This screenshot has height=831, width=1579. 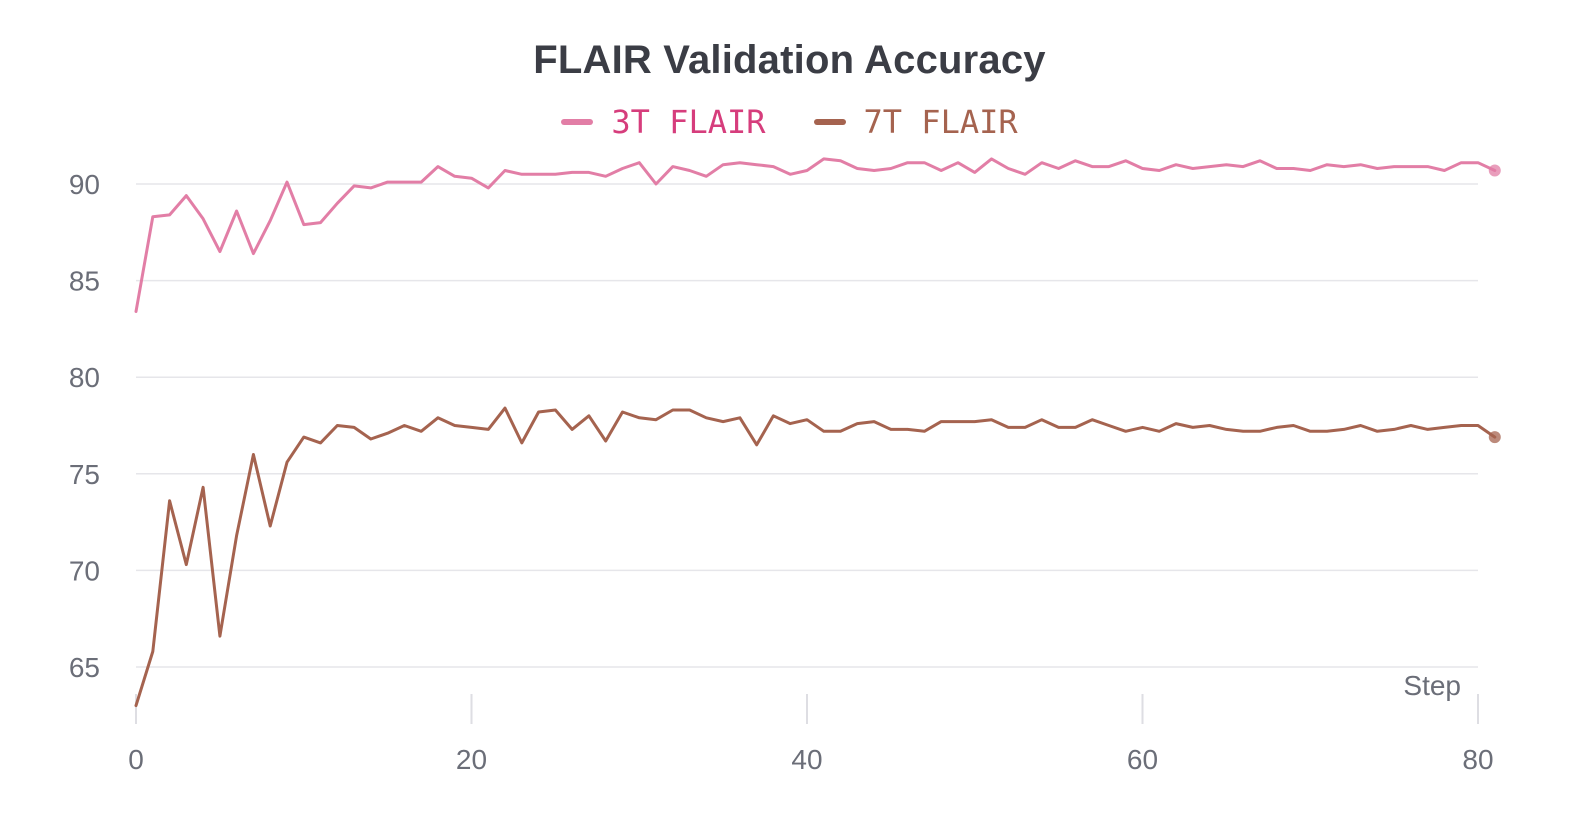 I want to click on y-tick-label-70: 70, so click(x=84, y=570).